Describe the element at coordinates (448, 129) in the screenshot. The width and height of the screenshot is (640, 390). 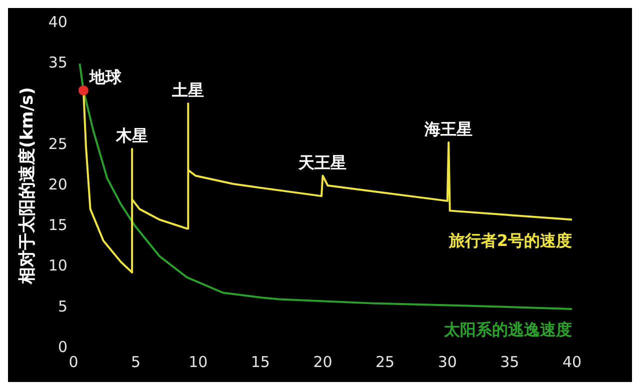
I see `annotation: 海王星` at that location.